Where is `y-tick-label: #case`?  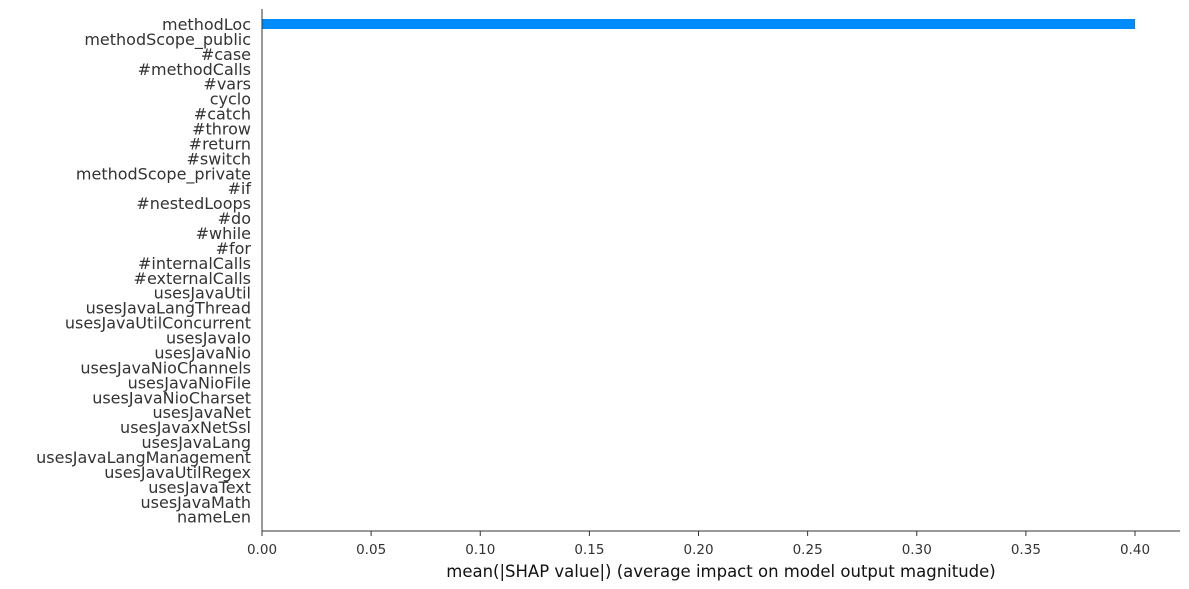
y-tick-label: #case is located at coordinates (226, 54).